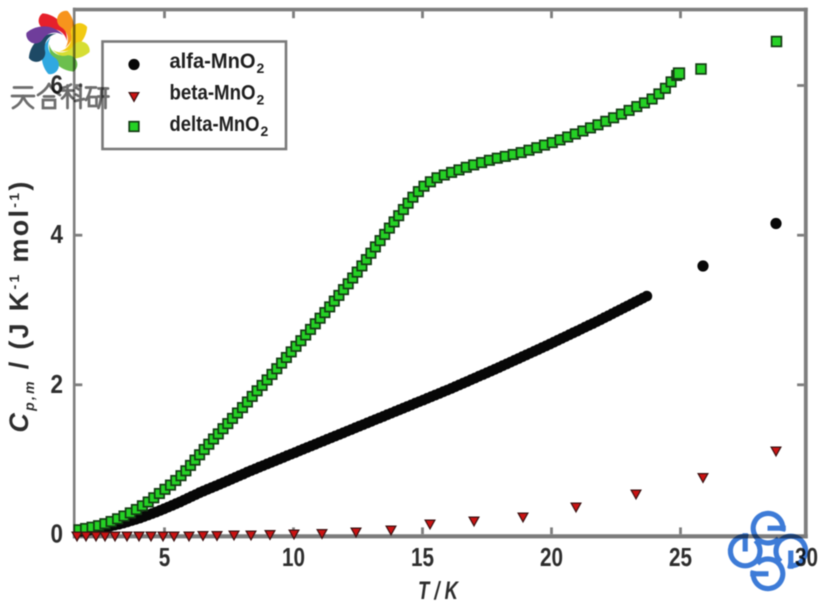 This screenshot has width=818, height=602. Describe the element at coordinates (57, 234) in the screenshot. I see `svg-text: 4` at that location.